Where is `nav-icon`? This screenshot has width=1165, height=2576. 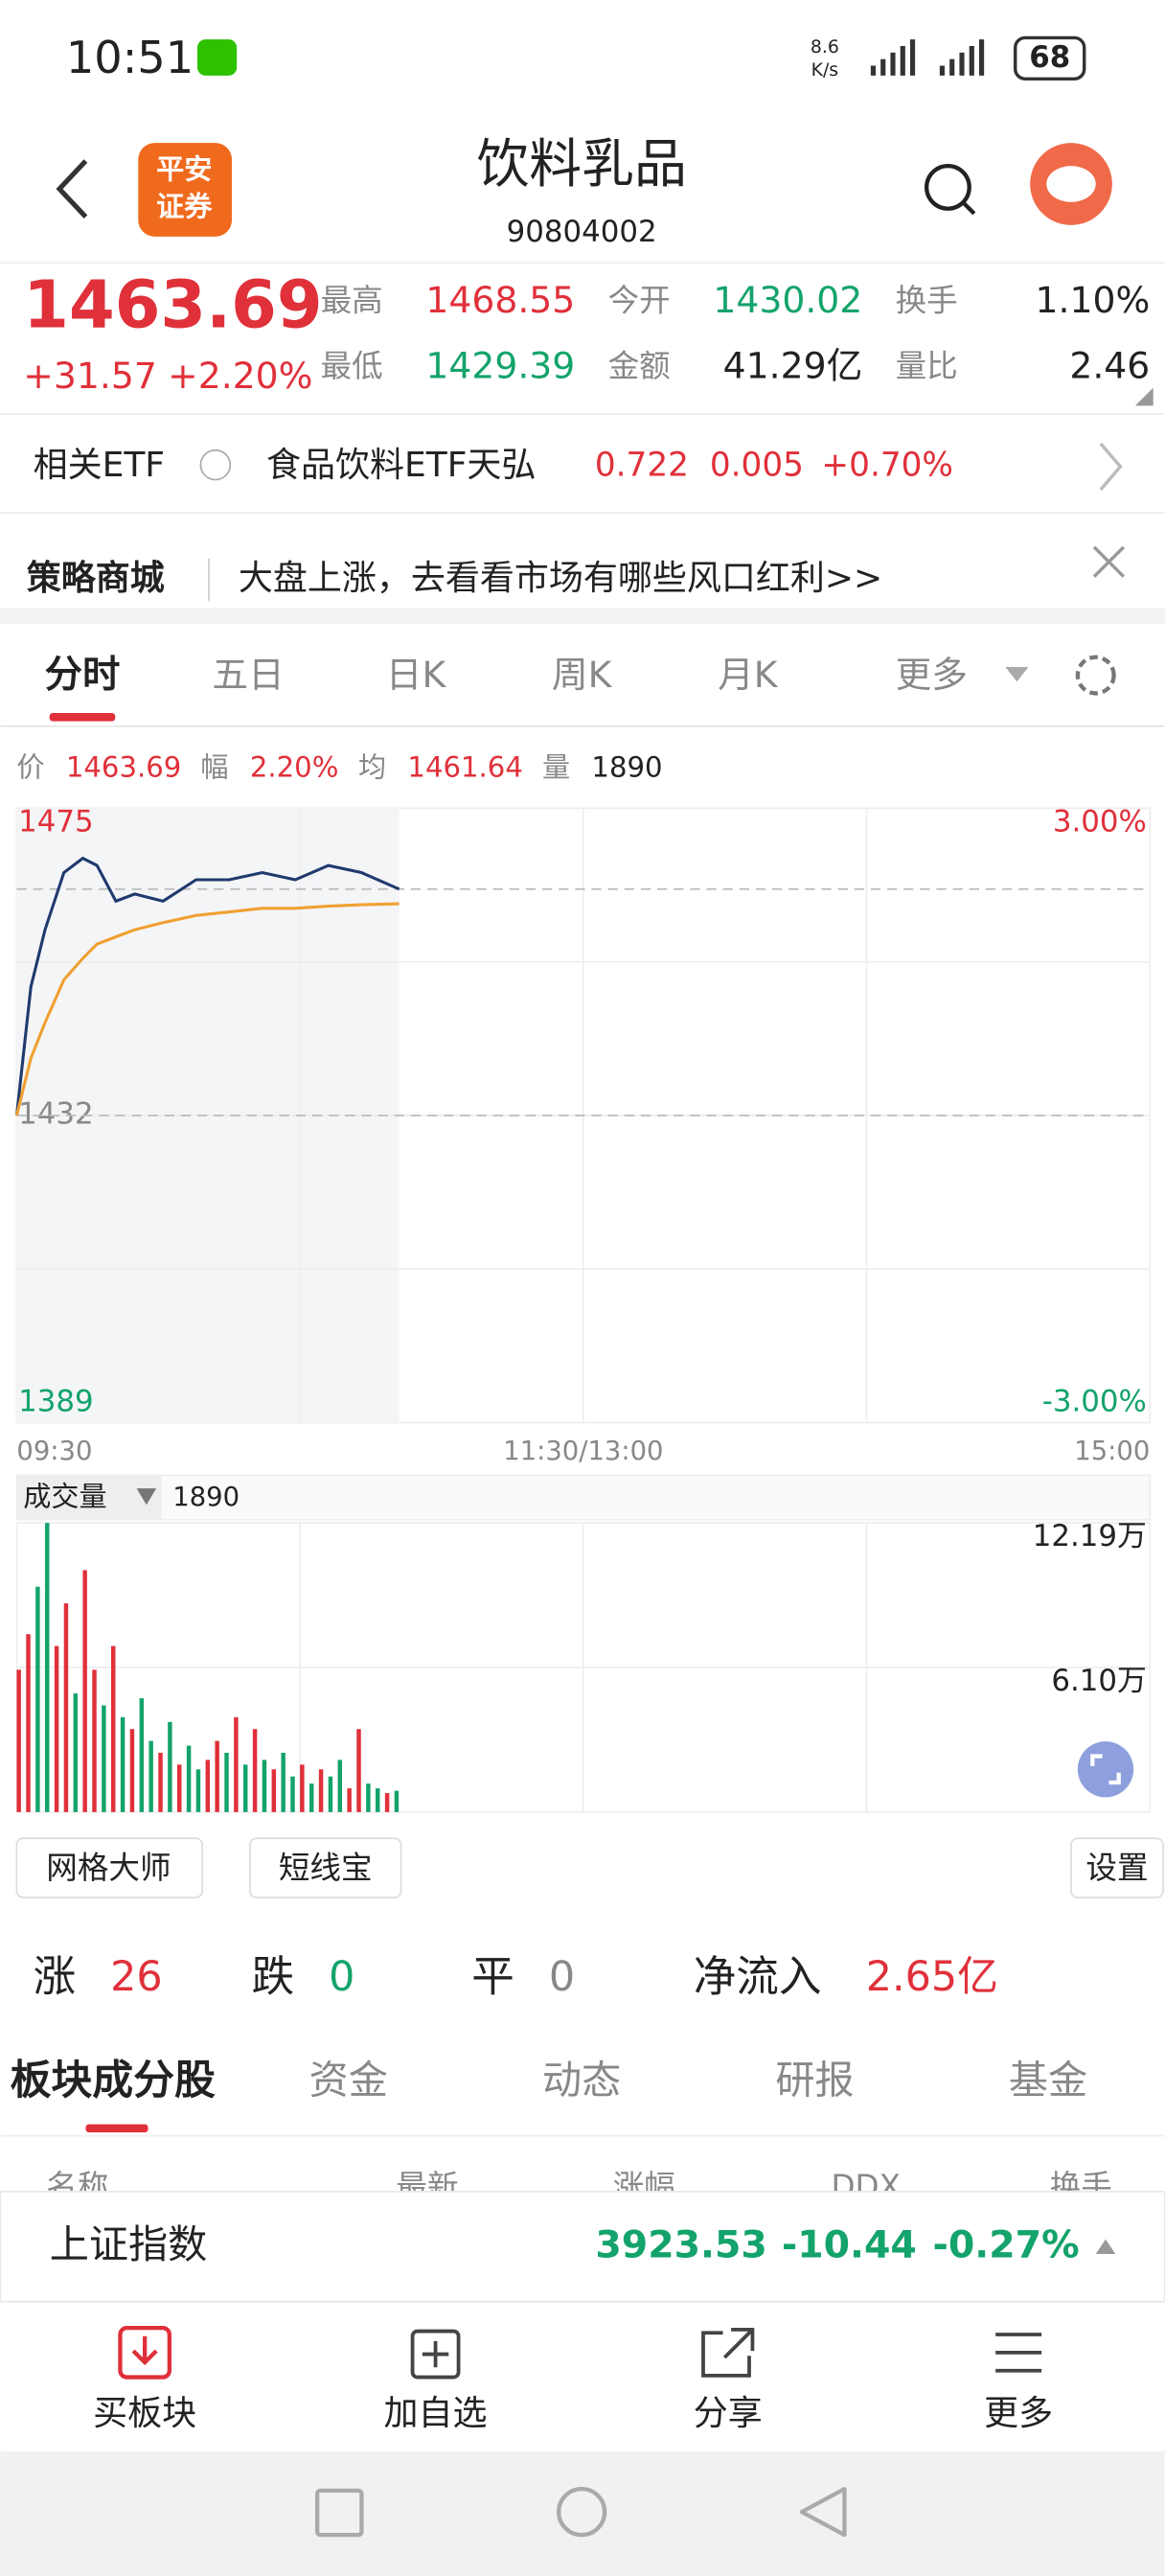
nav-icon is located at coordinates (436, 2354).